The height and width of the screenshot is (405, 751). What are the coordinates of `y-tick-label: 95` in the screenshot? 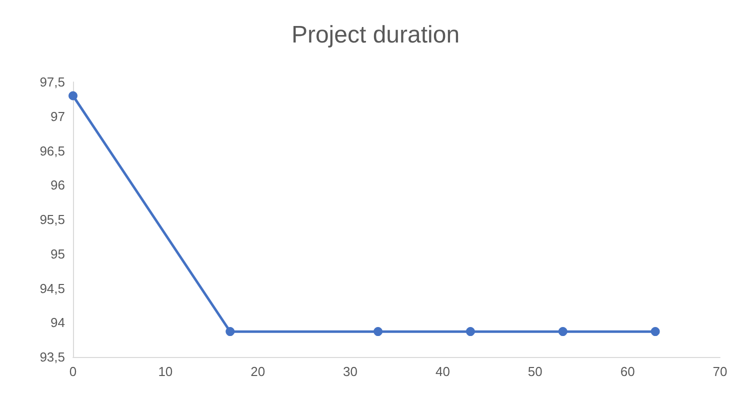 It's located at (57, 254).